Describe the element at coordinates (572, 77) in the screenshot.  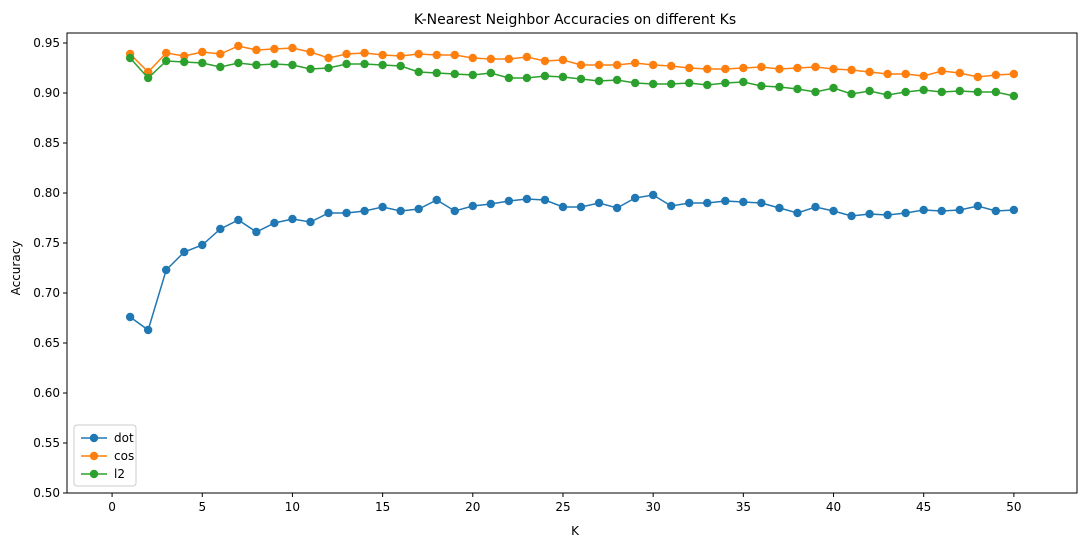
I see `series-line-l2` at that location.